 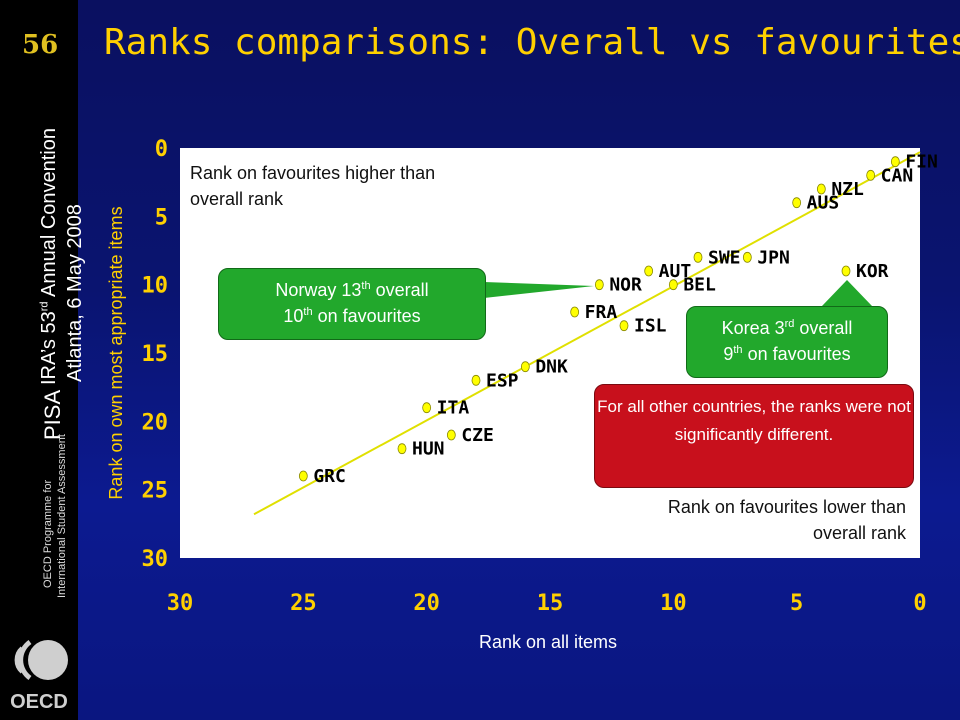 What do you see at coordinates (155, 422) in the screenshot?
I see `y-tick-label: 20` at bounding box center [155, 422].